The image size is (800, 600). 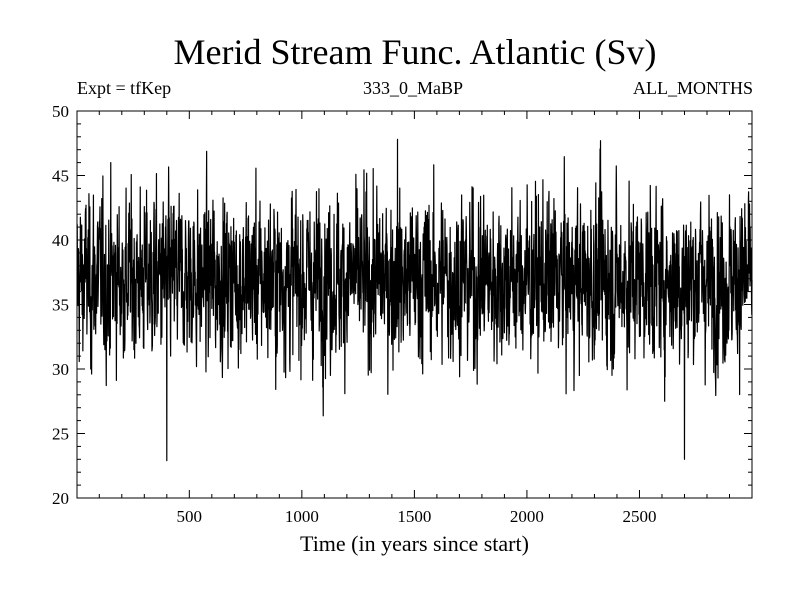 What do you see at coordinates (412, 88) in the screenshot?
I see `period-label: 333_0_MaBP` at bounding box center [412, 88].